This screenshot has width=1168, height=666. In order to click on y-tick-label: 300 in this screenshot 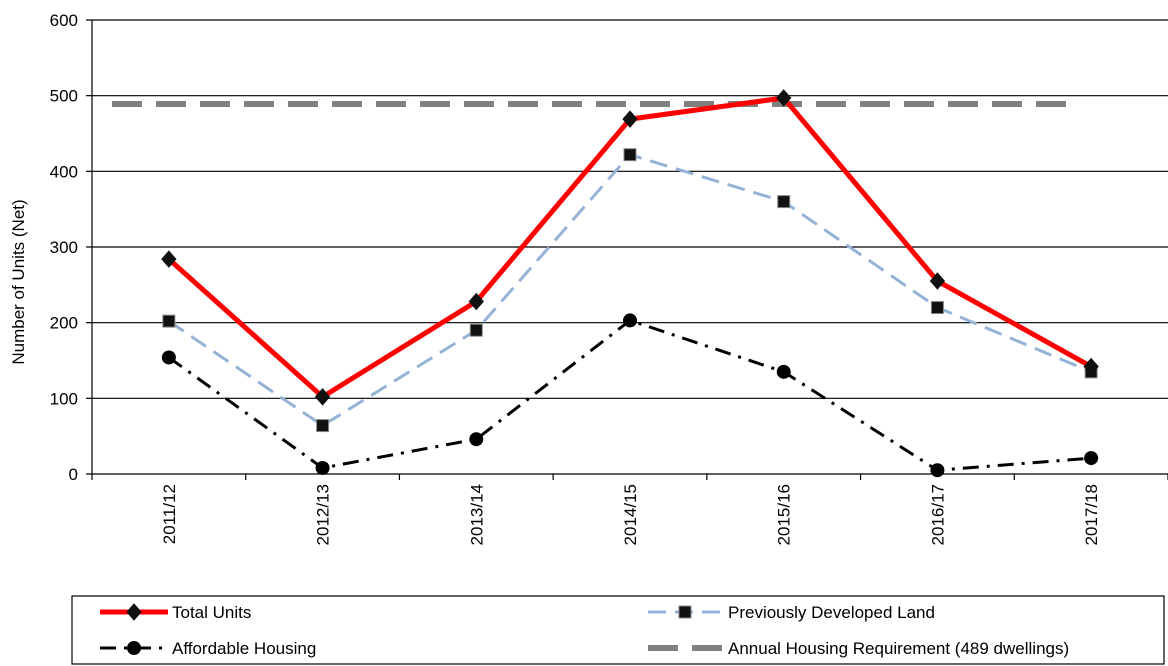, I will do `click(64, 247)`.